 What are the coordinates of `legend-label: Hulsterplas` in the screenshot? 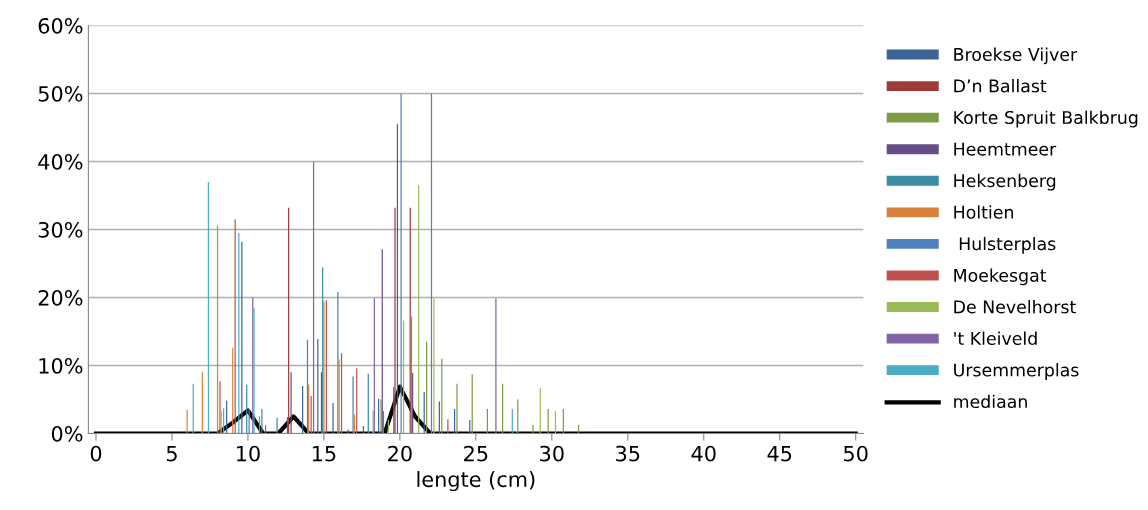 It's located at (1007, 245).